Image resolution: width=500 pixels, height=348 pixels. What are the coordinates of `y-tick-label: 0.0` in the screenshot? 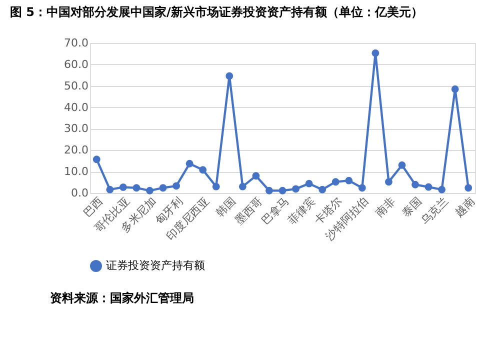 It's located at (79, 193).